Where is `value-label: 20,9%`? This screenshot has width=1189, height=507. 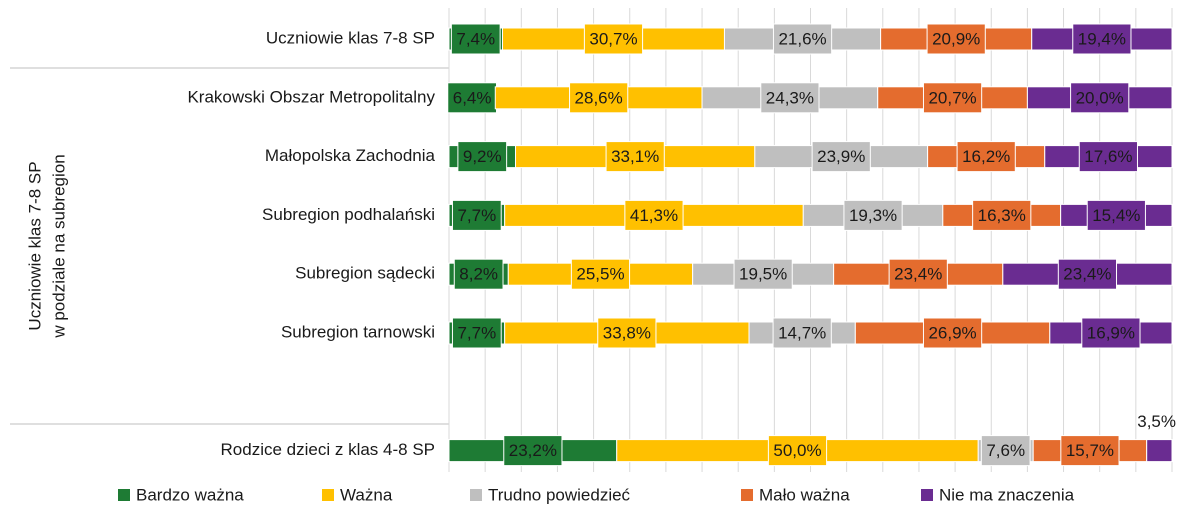
value-label: 20,9% is located at coordinates (956, 38).